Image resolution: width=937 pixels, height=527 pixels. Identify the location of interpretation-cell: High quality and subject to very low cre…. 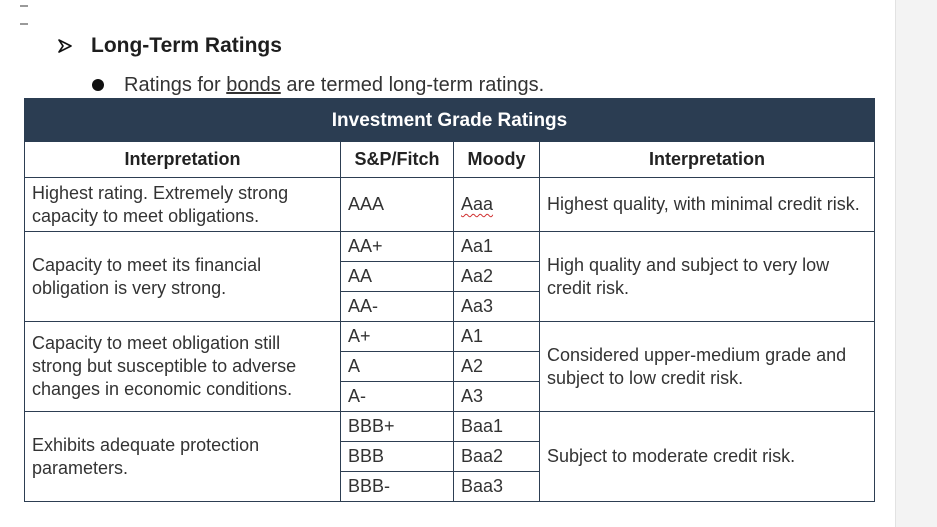
(707, 276).